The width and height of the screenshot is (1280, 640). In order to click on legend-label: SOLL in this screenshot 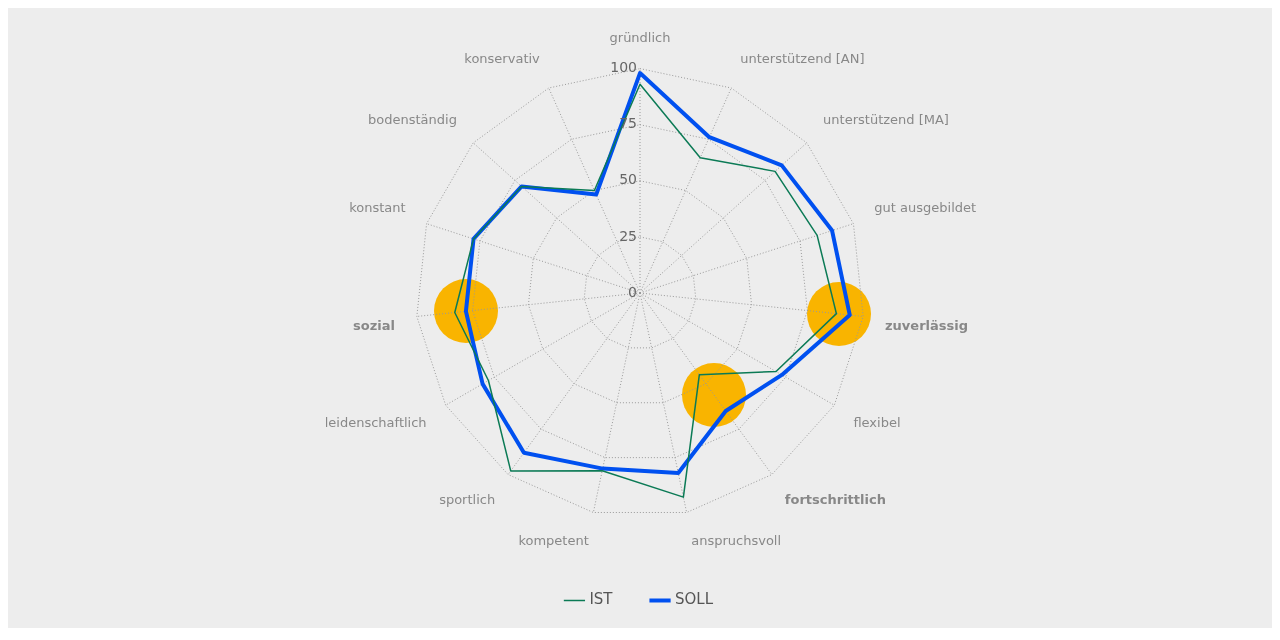, I will do `click(694, 599)`.